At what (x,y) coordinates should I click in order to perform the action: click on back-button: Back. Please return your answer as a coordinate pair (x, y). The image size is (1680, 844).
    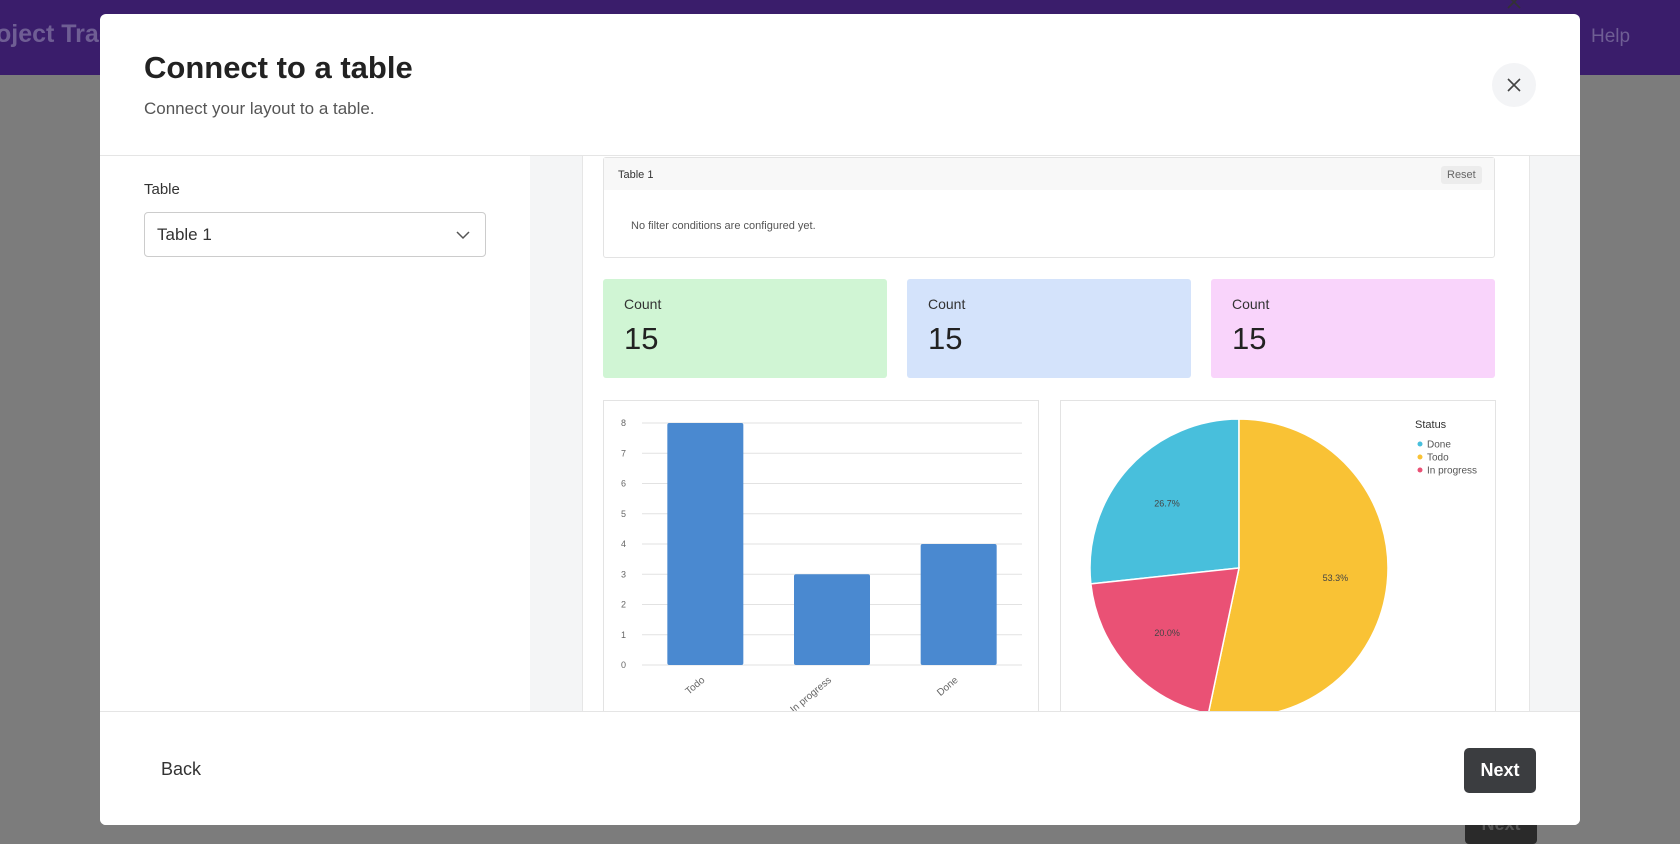
    Looking at the image, I should click on (181, 769).